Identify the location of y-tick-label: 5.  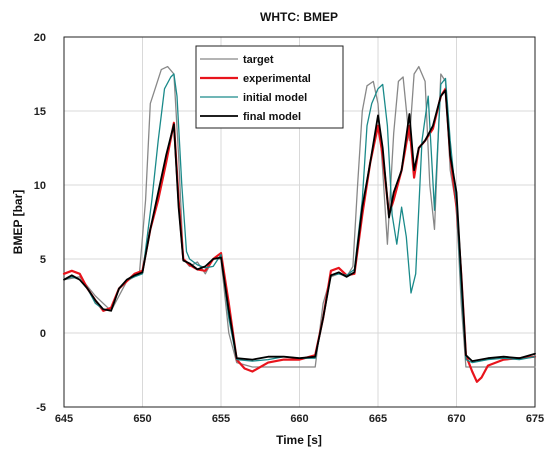
(43, 260).